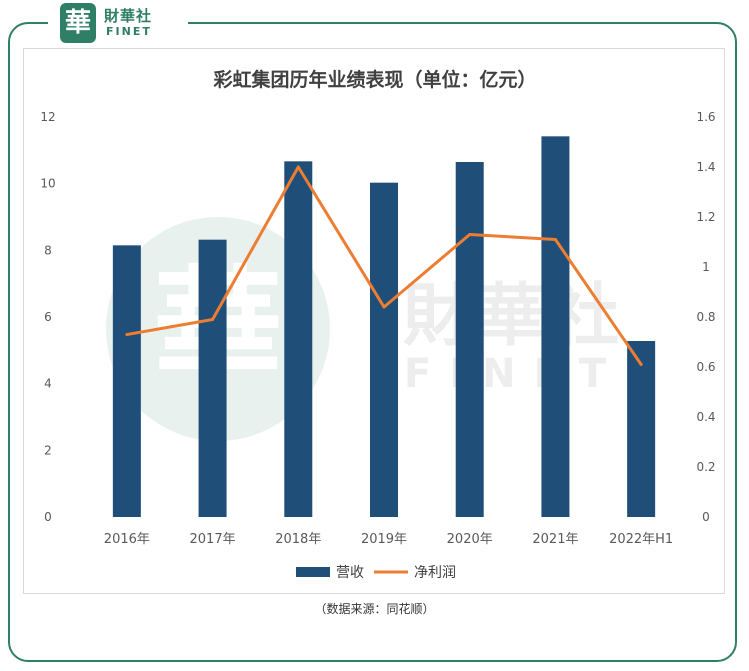  Describe the element at coordinates (47, 184) in the screenshot. I see `left-tick-label: 10` at that location.